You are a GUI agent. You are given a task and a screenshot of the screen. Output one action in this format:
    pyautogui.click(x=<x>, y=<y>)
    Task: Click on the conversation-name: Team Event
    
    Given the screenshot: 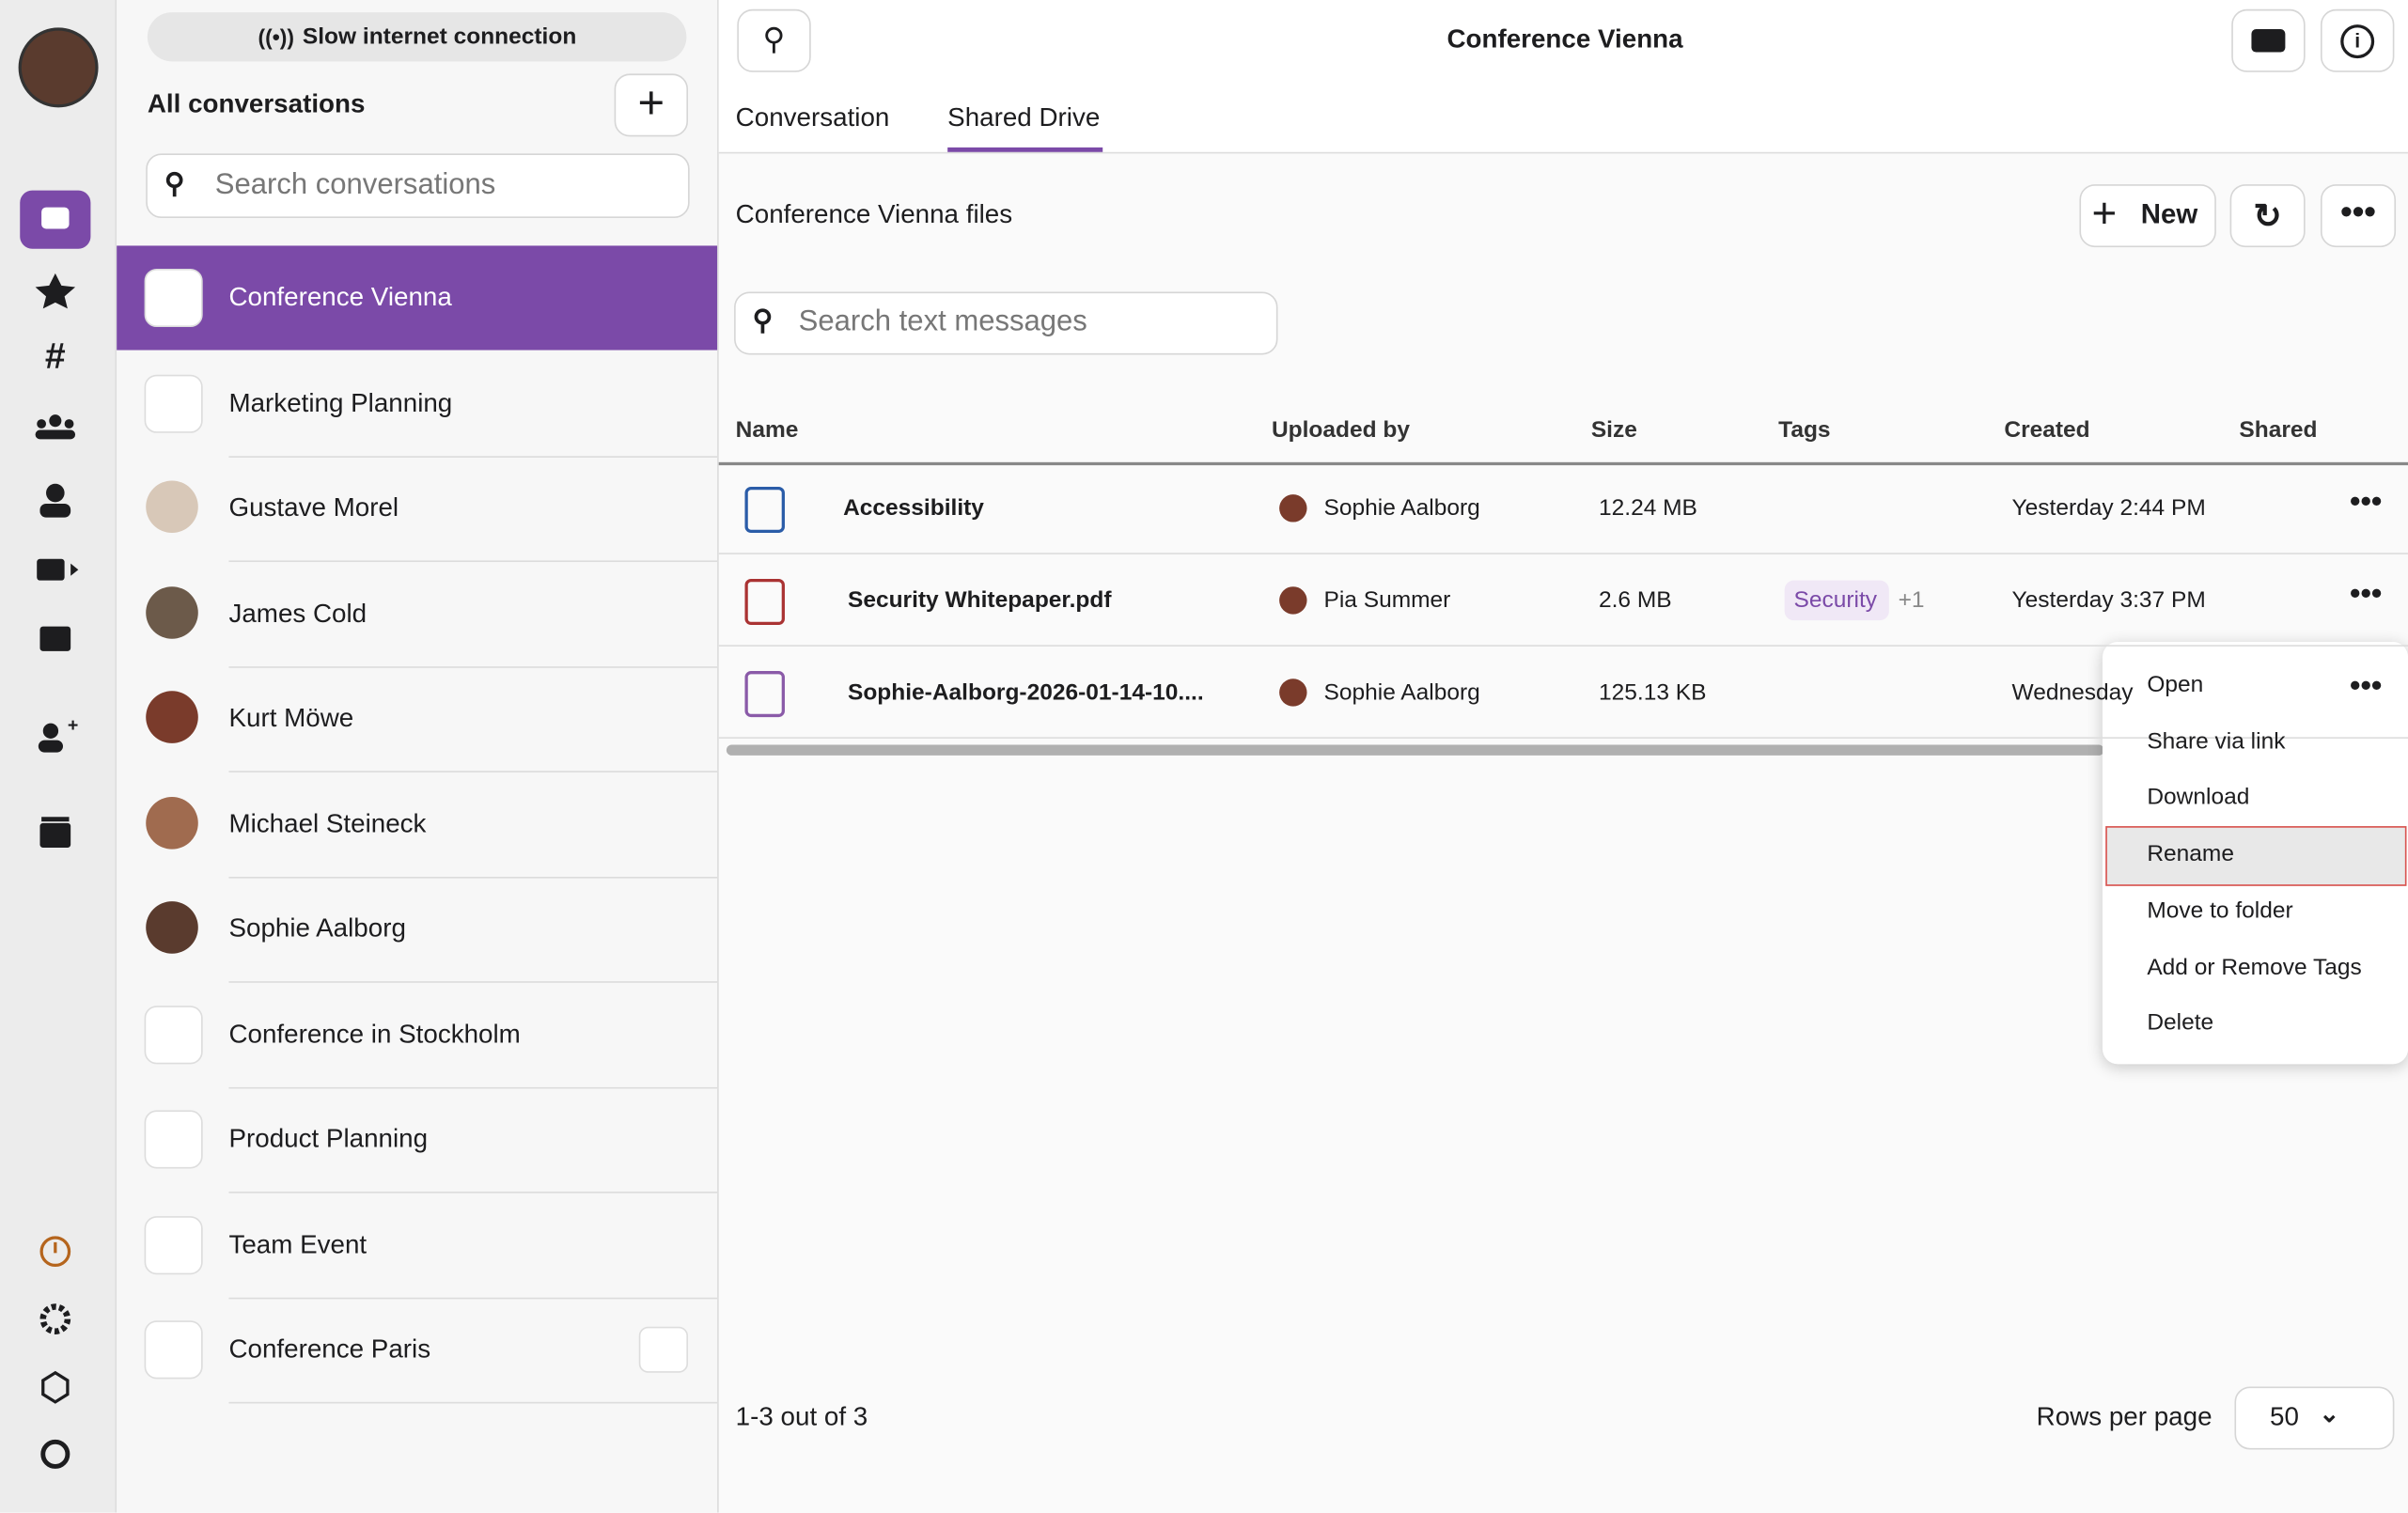 What is the action you would take?
    pyautogui.click(x=297, y=1244)
    